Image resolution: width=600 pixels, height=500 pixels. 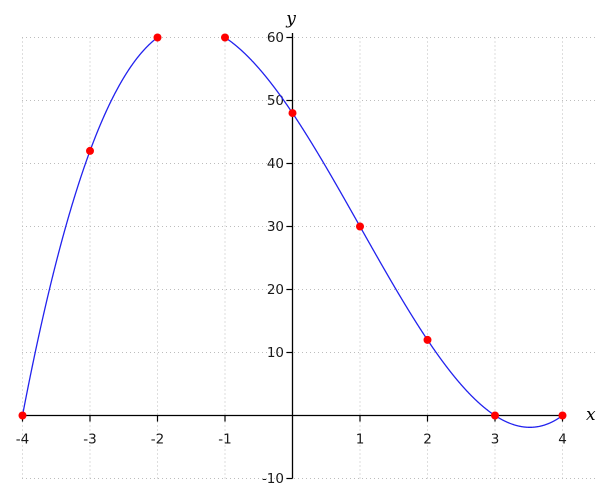 What do you see at coordinates (562, 440) in the screenshot?
I see `x-tick-label: 4` at bounding box center [562, 440].